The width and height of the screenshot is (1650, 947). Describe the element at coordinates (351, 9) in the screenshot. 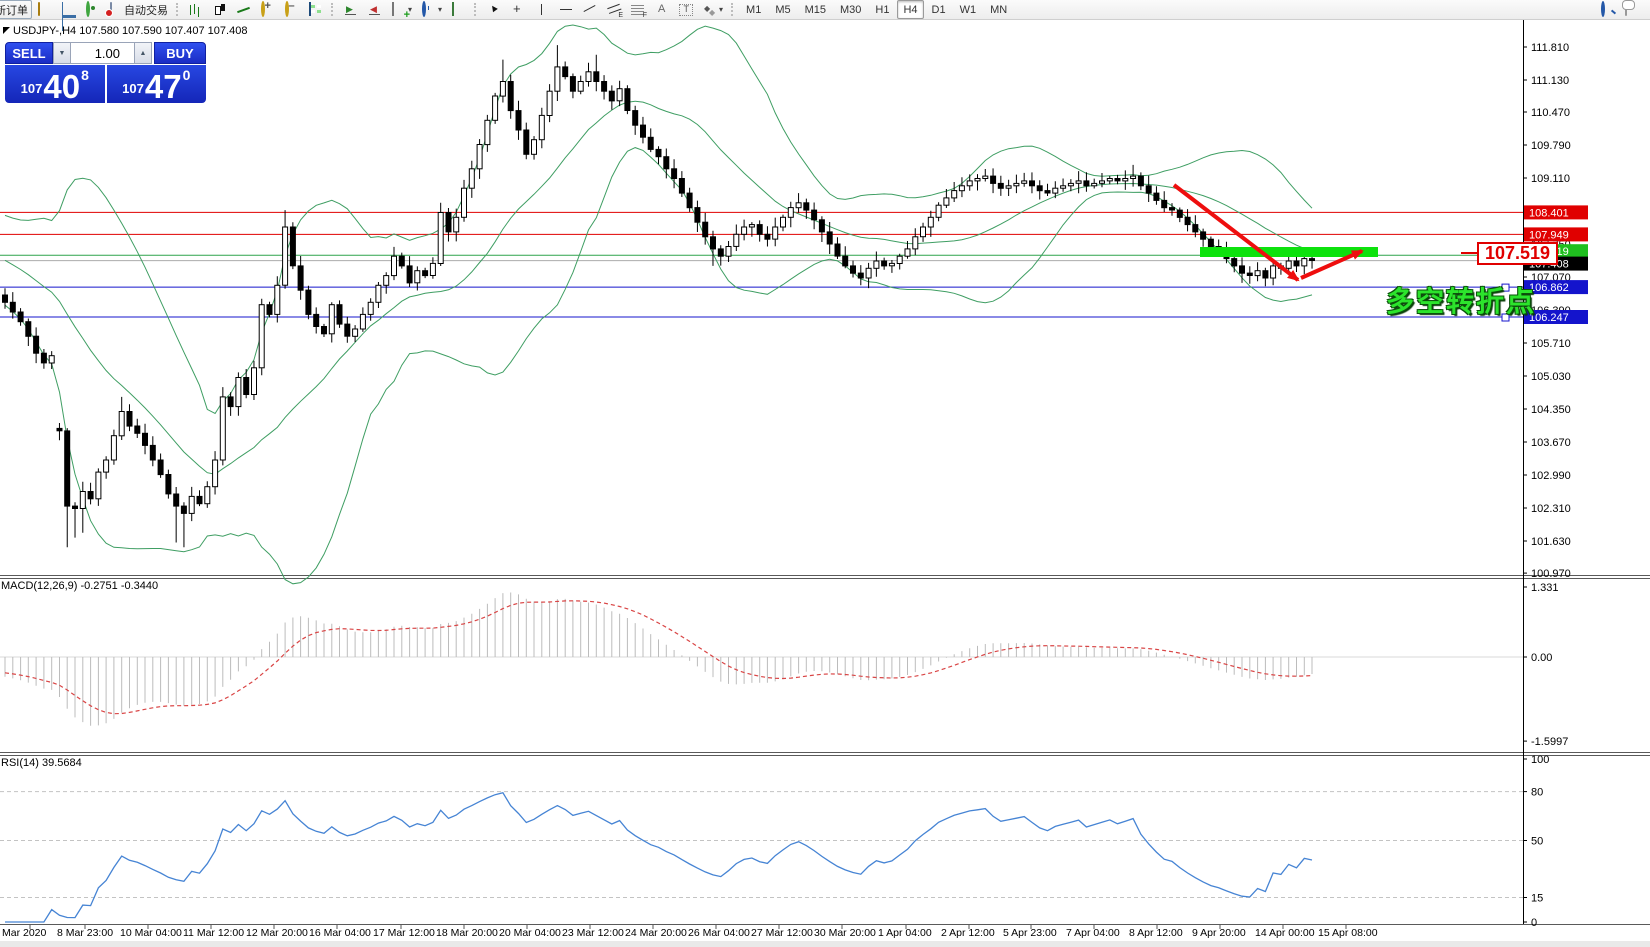

I see `auto-scroll-icon` at that location.